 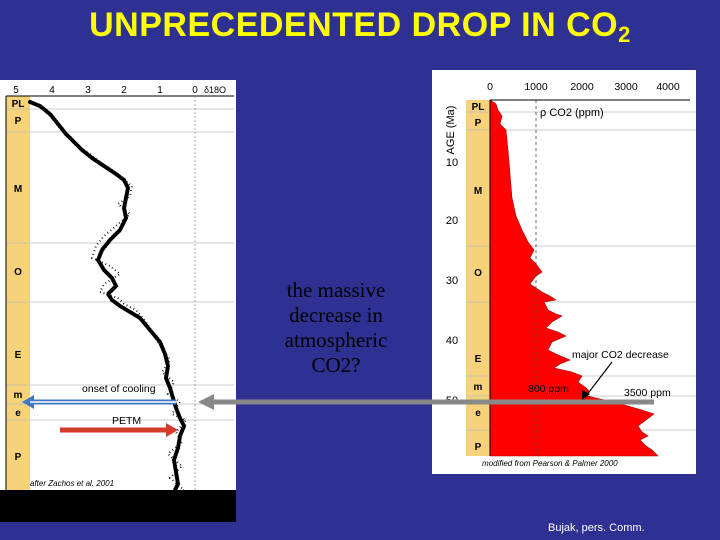 I want to click on axis-tick-2: 2, so click(x=124, y=90).